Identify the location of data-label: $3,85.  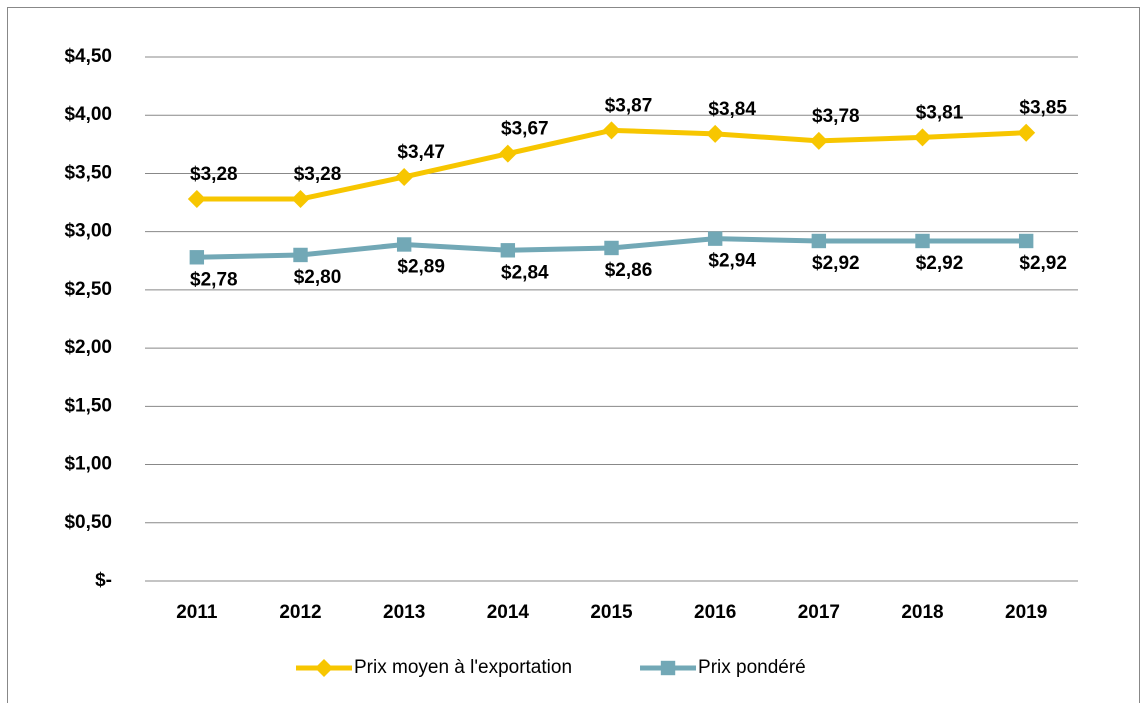
(1043, 108).